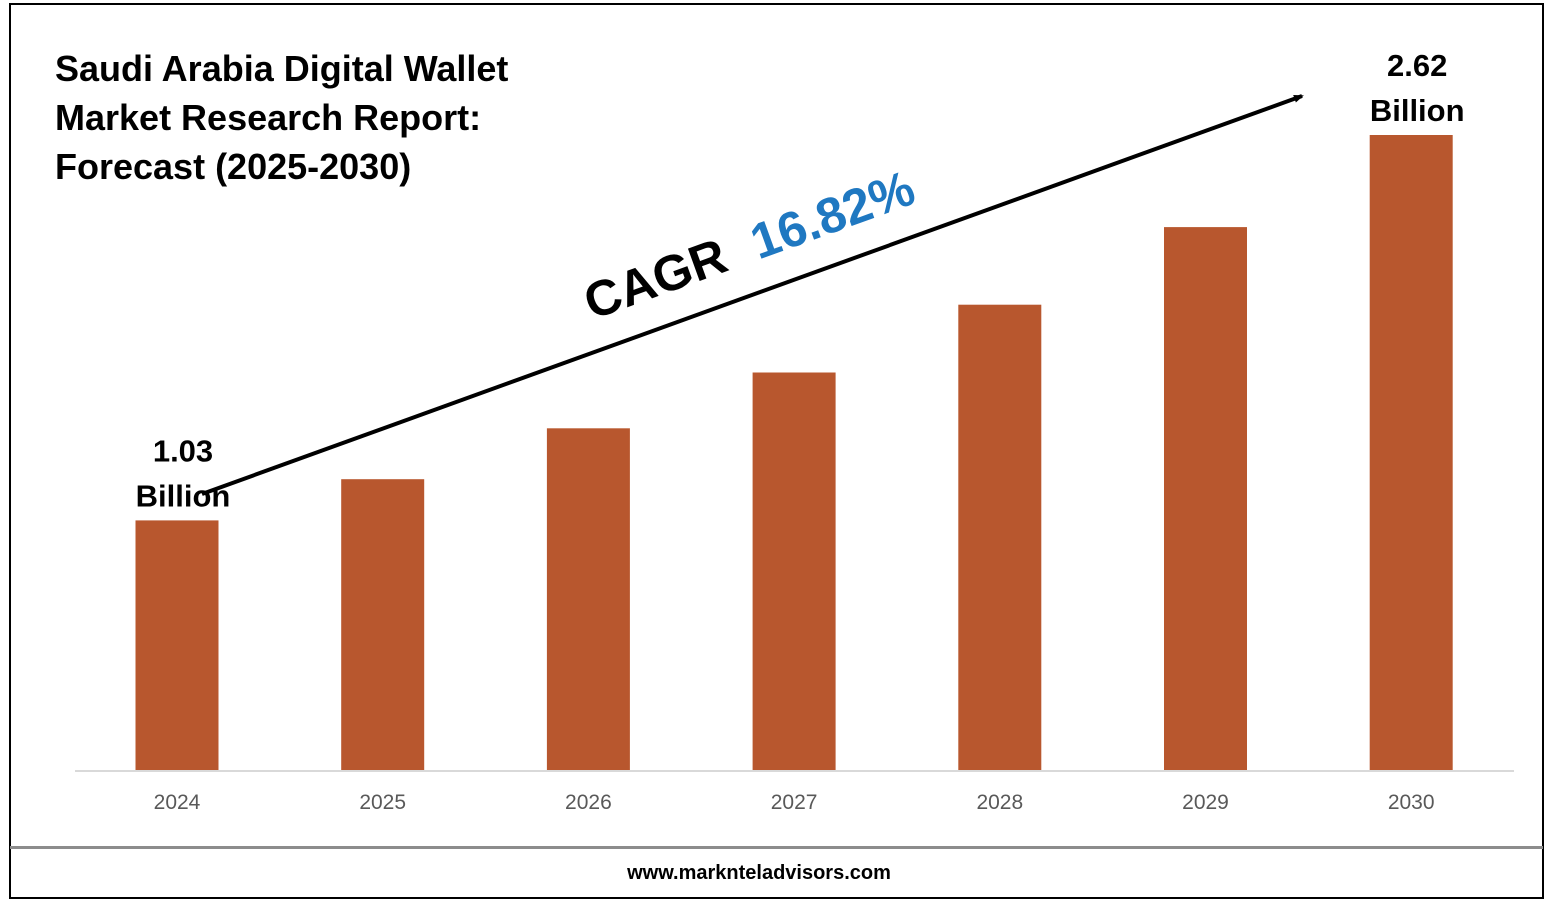 This screenshot has height=906, width=1557. I want to click on title-line-2: Market Research Report:, so click(268, 117).